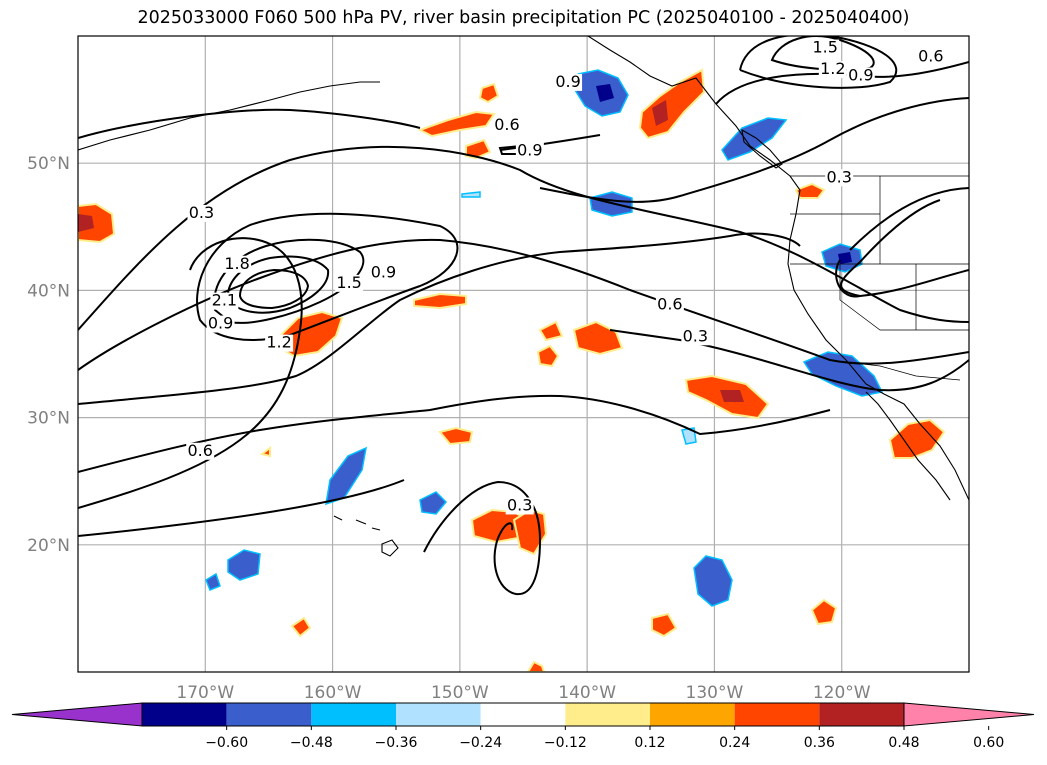  What do you see at coordinates (48, 419) in the screenshot?
I see `latitude-label-2: 30°N` at bounding box center [48, 419].